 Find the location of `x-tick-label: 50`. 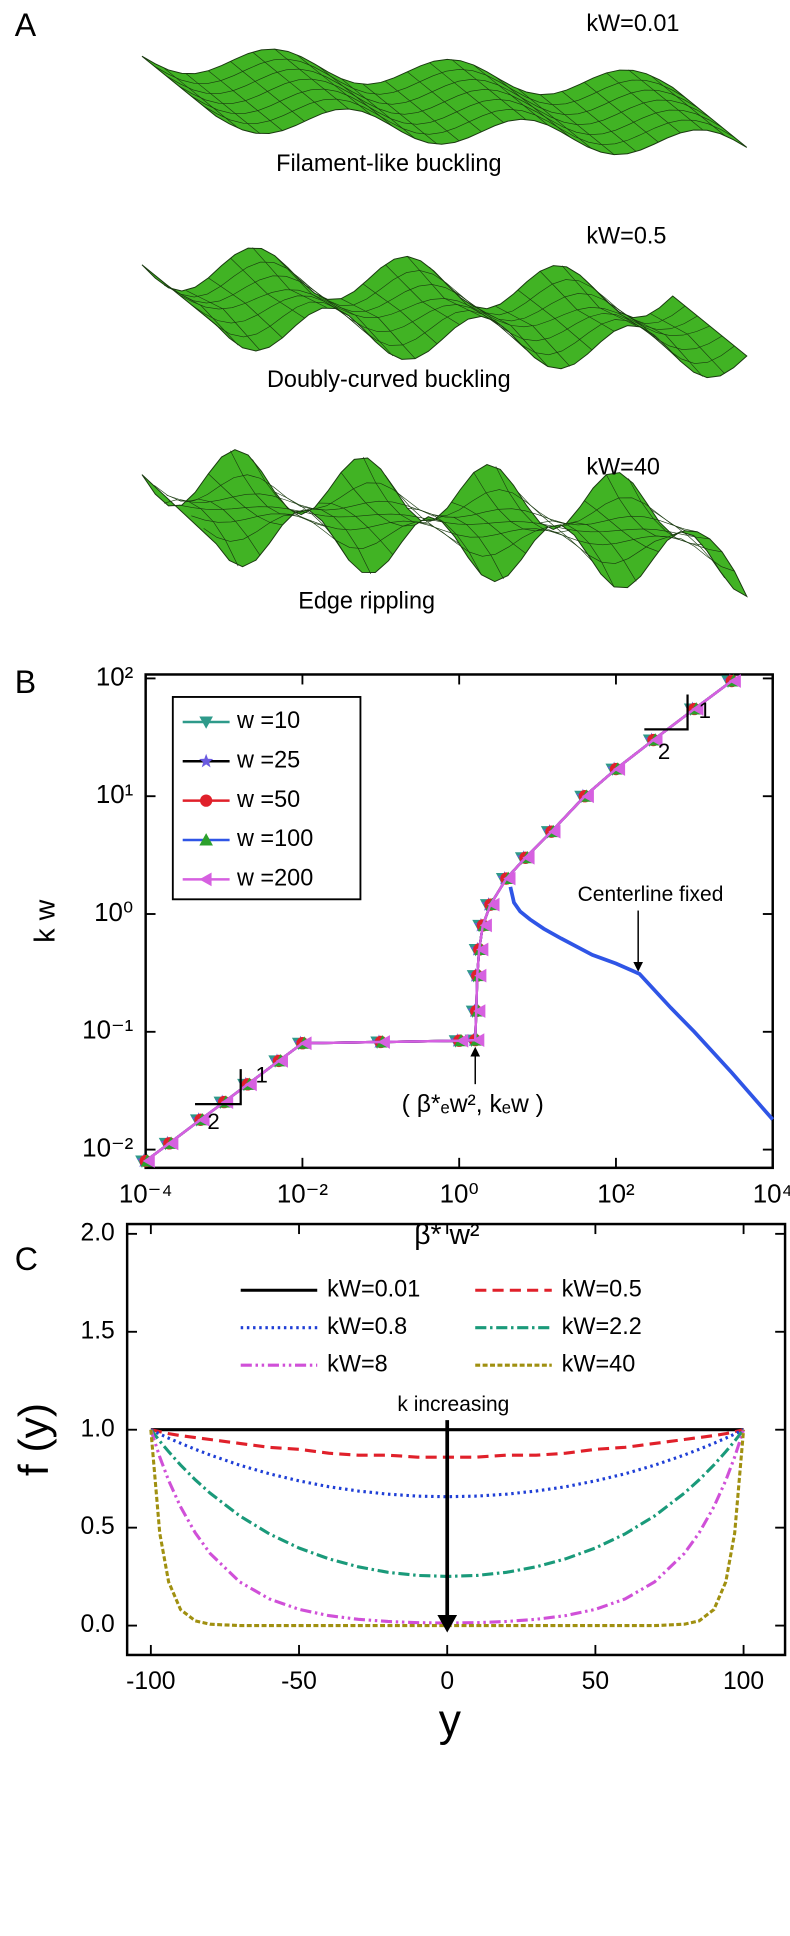

x-tick-label: 50 is located at coordinates (595, 1681).